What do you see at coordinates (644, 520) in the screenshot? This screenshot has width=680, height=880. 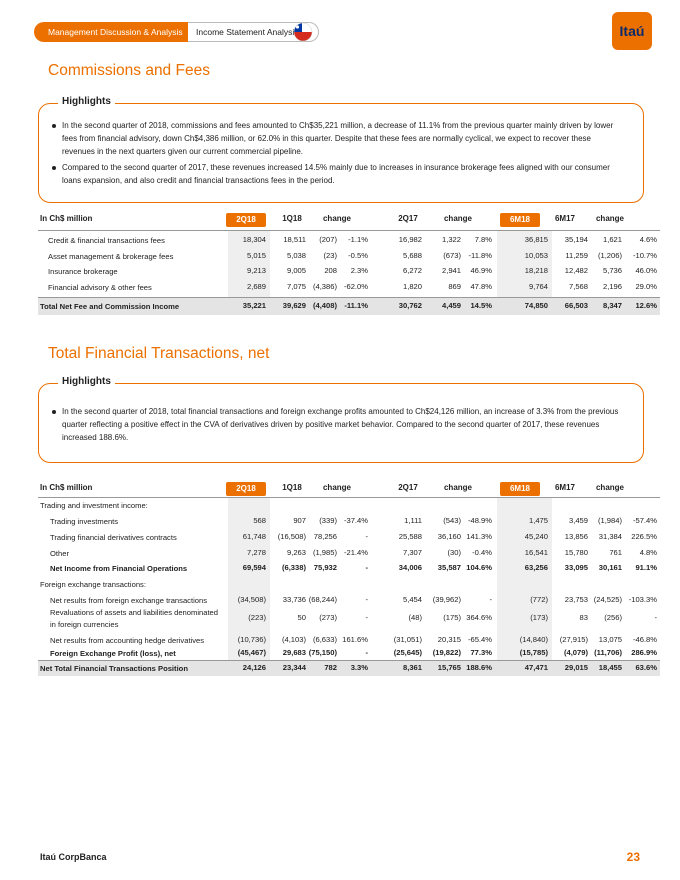 I see `table-cell: -57.4%` at bounding box center [644, 520].